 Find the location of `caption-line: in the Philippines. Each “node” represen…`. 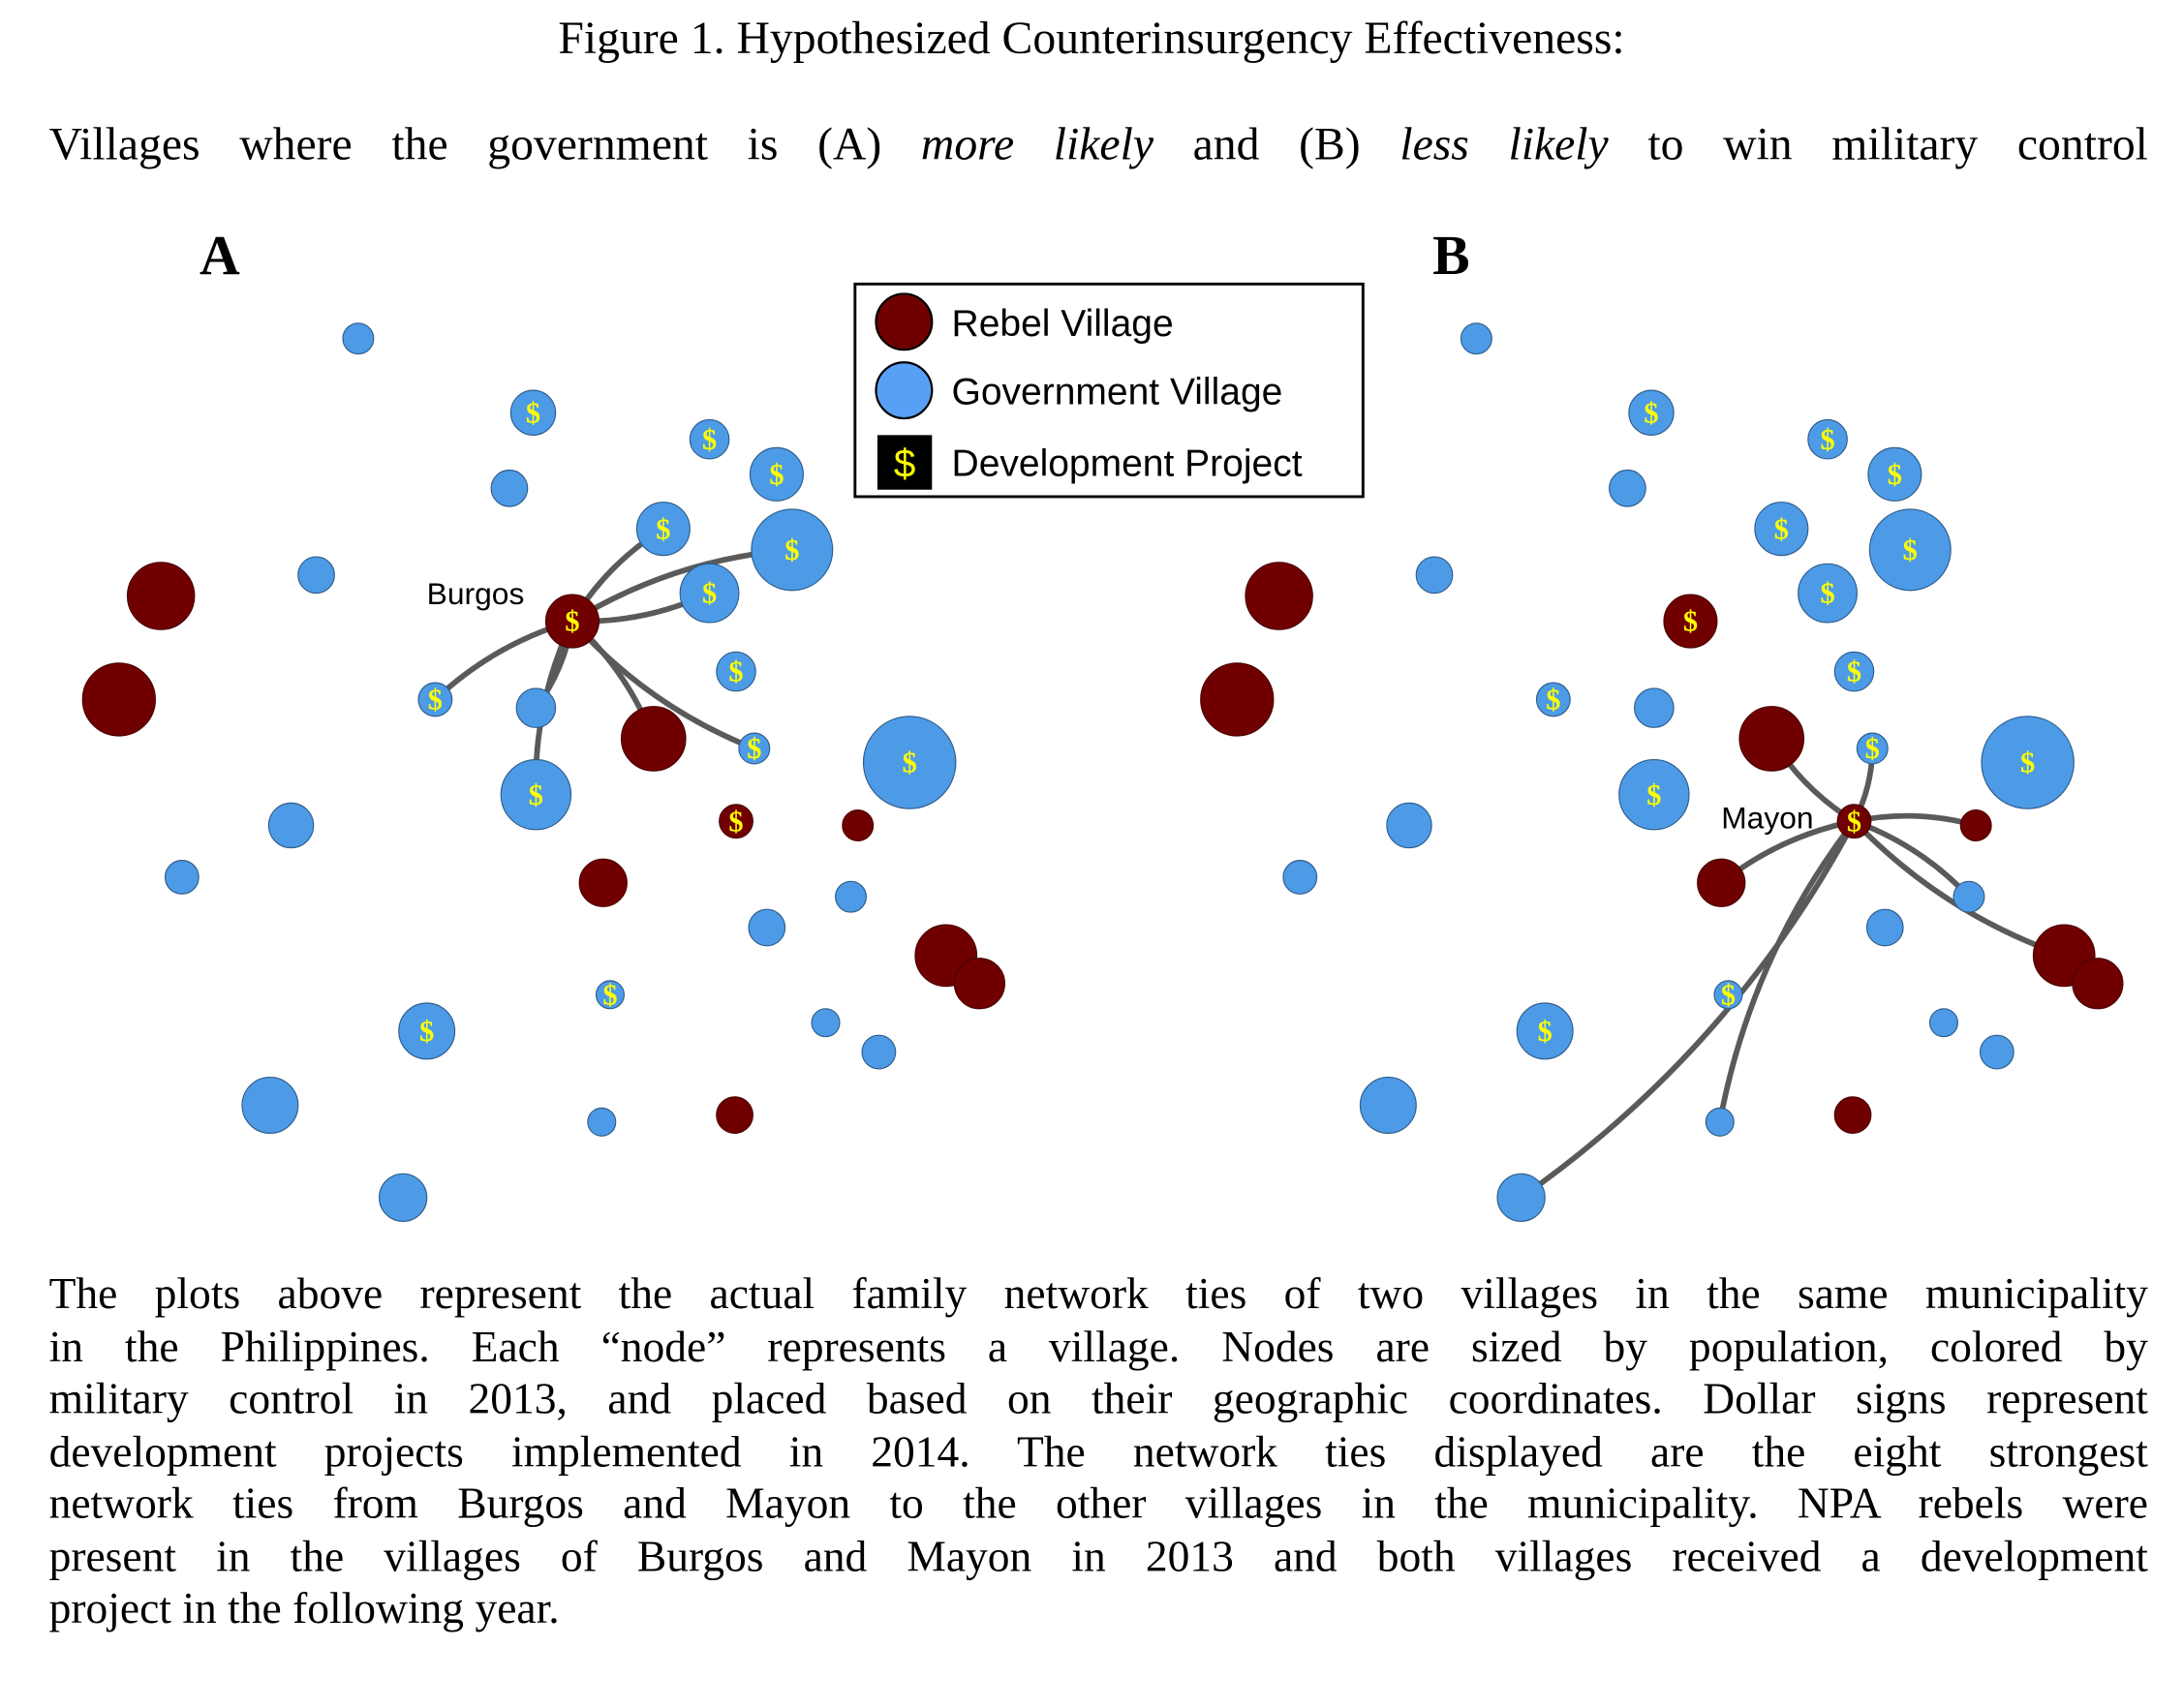

caption-line: in the Philippines. Each “node” represen… is located at coordinates (1098, 1346).